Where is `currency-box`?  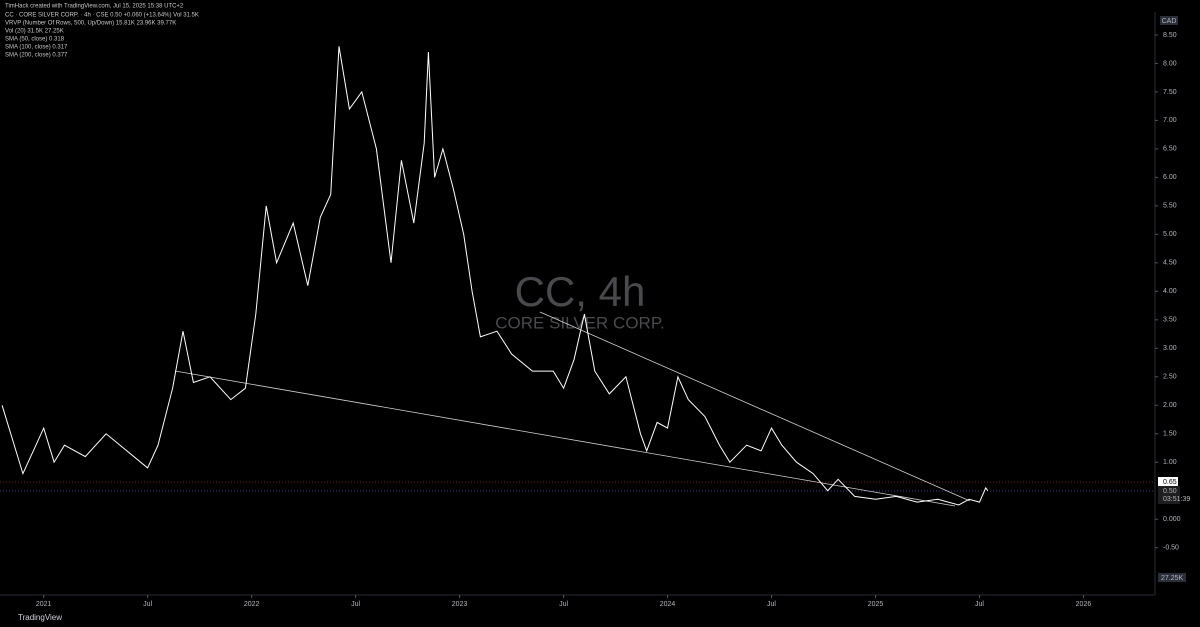 currency-box is located at coordinates (1169, 20).